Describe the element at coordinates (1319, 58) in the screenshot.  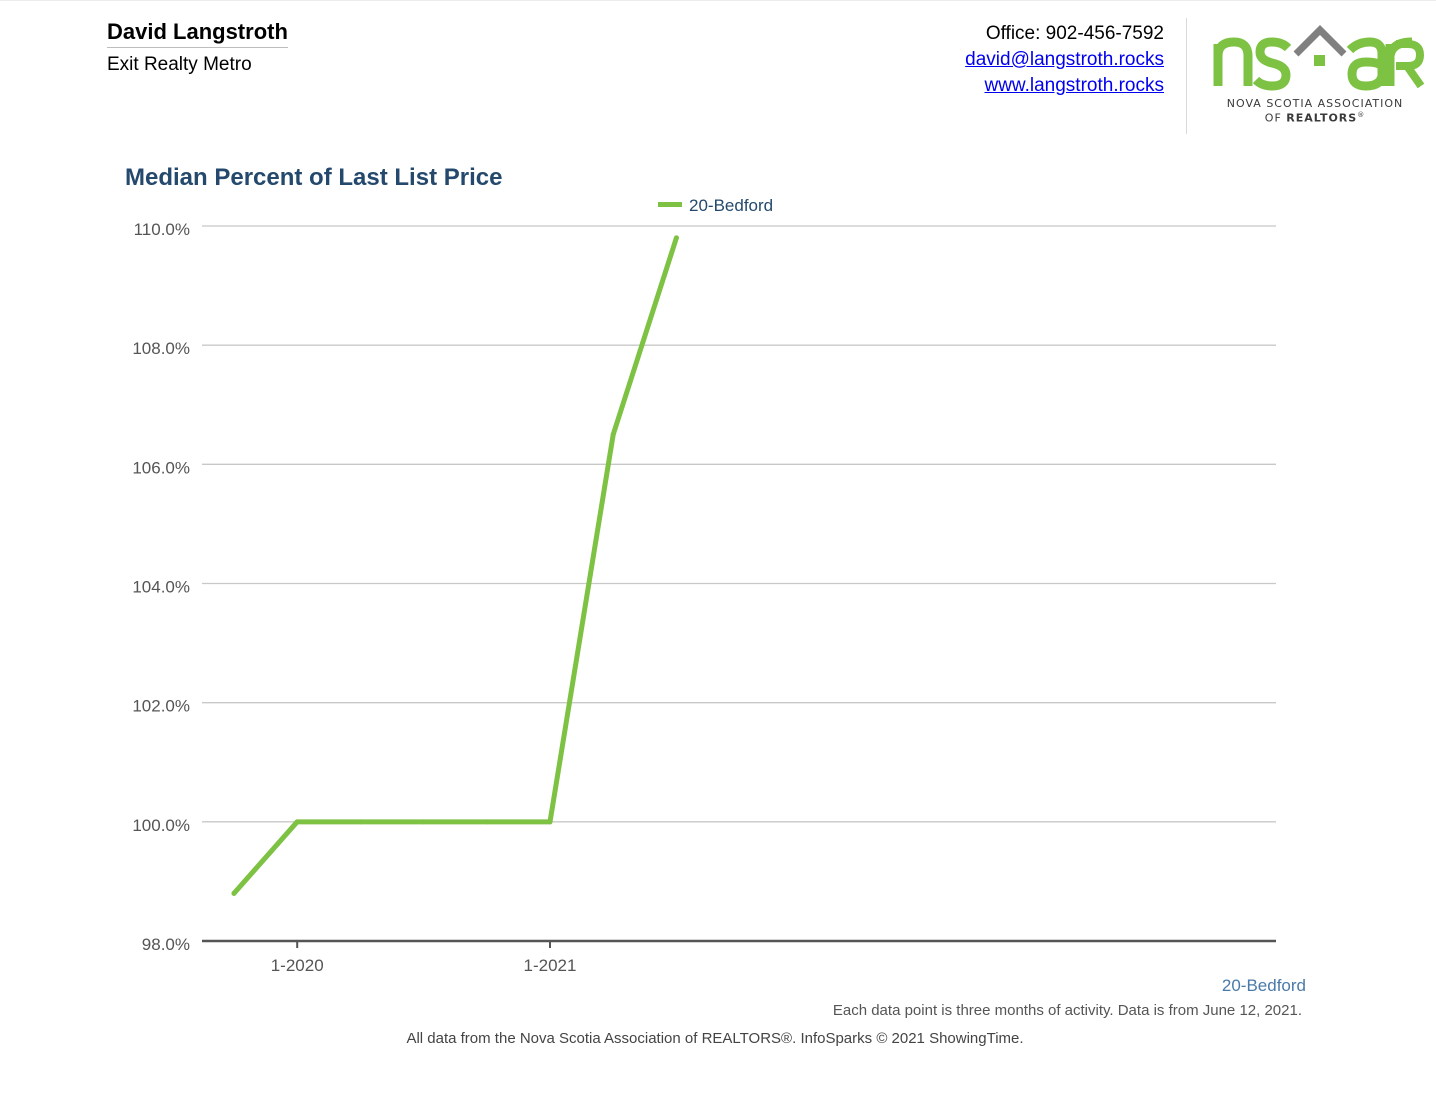
I see `nsar-logo-mark` at that location.